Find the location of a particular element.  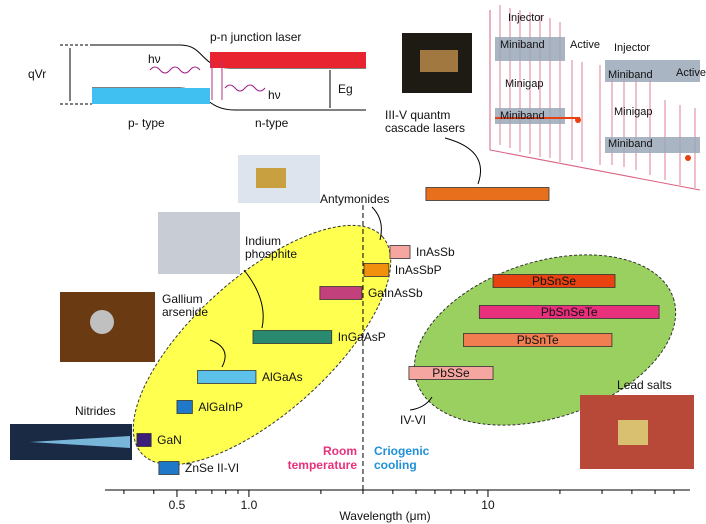

annotation-line: III-V quantm is located at coordinates (417, 115).